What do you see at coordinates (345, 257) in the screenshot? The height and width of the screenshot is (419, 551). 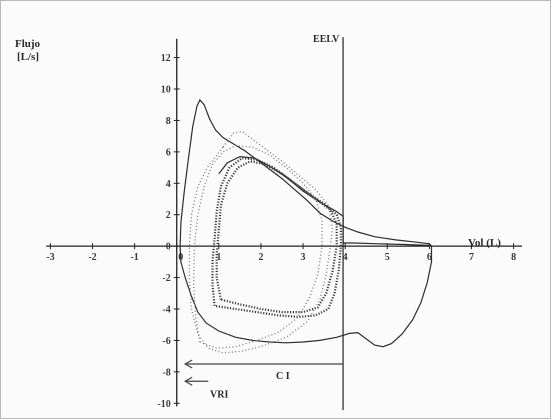 I see `x-tick-label: 4` at bounding box center [345, 257].